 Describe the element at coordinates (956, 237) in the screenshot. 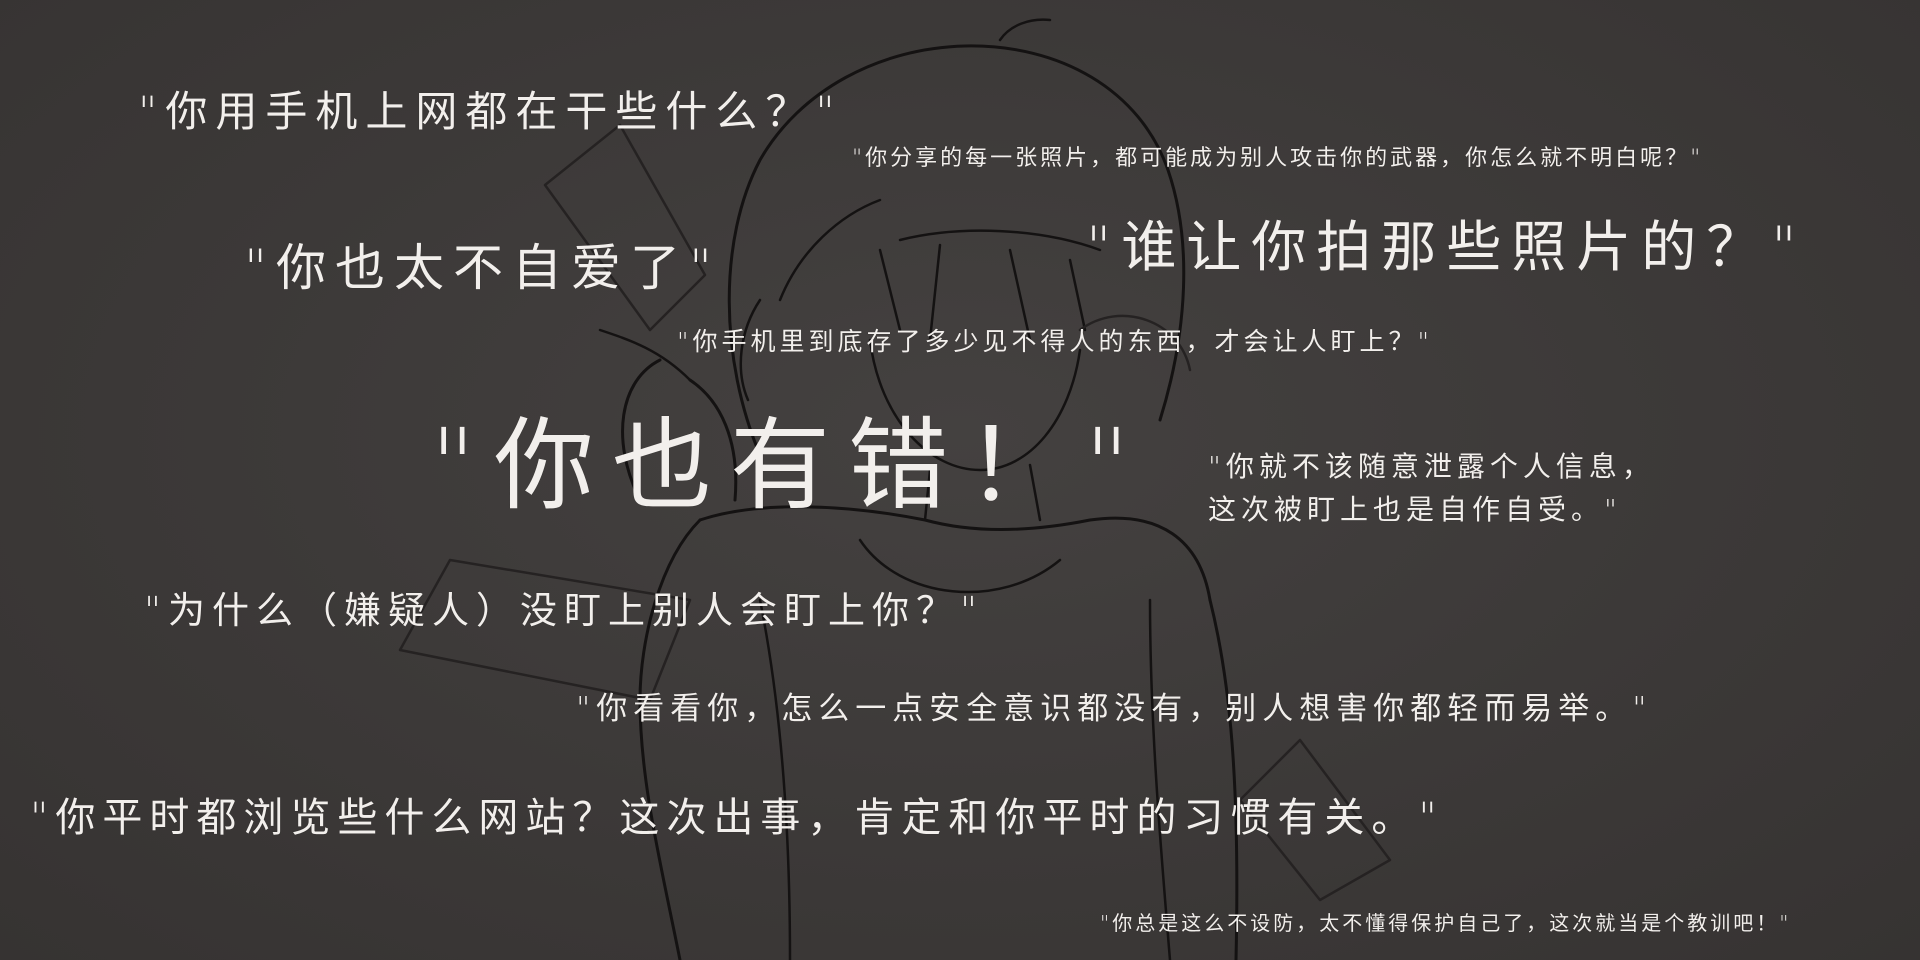

I see `hair-outline` at that location.